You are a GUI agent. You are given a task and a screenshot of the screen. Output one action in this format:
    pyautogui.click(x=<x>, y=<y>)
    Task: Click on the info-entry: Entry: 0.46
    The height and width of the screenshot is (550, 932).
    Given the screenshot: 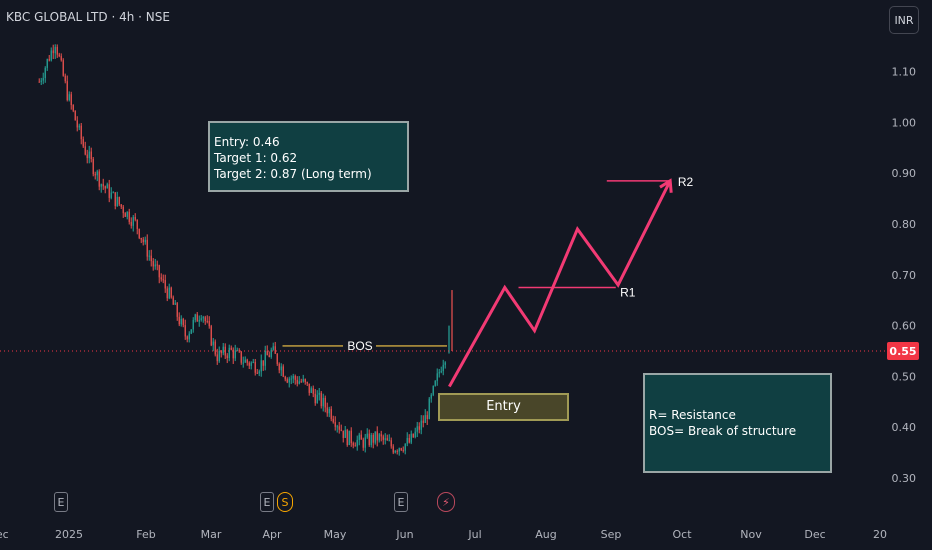 What is the action you would take?
    pyautogui.click(x=247, y=142)
    